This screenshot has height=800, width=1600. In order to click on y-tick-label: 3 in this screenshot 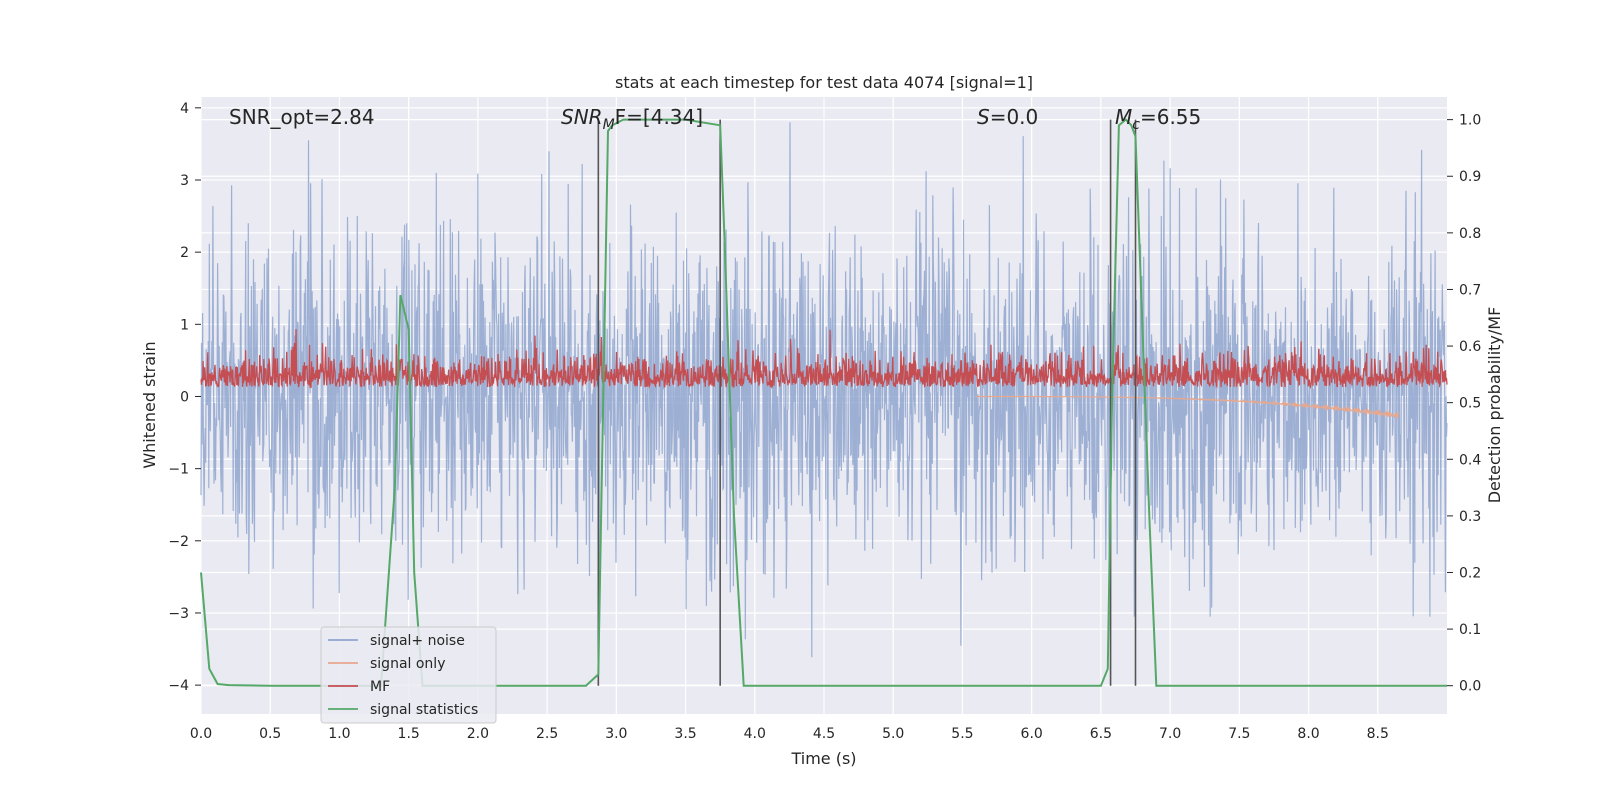, I will do `click(184, 181)`.